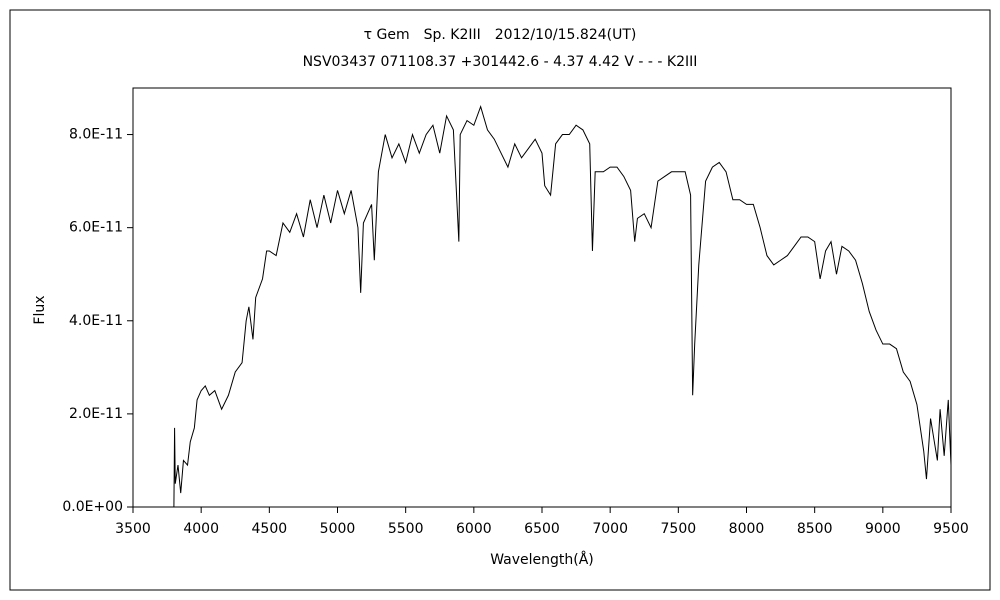 This screenshot has width=1000, height=600. Describe the element at coordinates (500, 35) in the screenshot. I see `chart-title: τ Gem Sp. K2III 2012/10/15.824(UT)` at that location.